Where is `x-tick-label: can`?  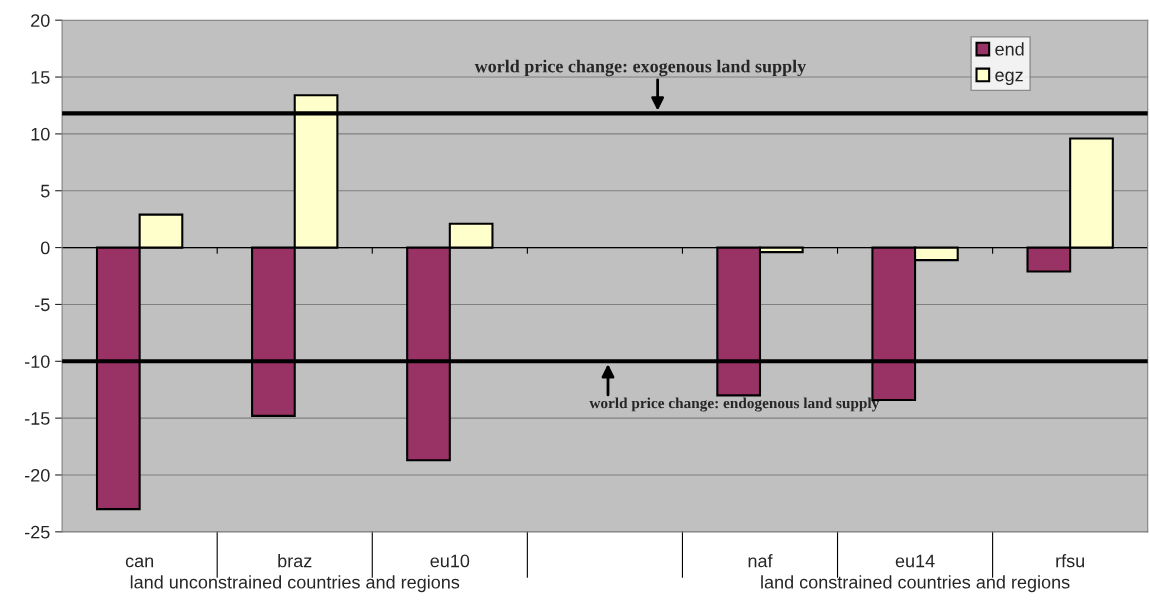
x-tick-label: can is located at coordinates (139, 562).